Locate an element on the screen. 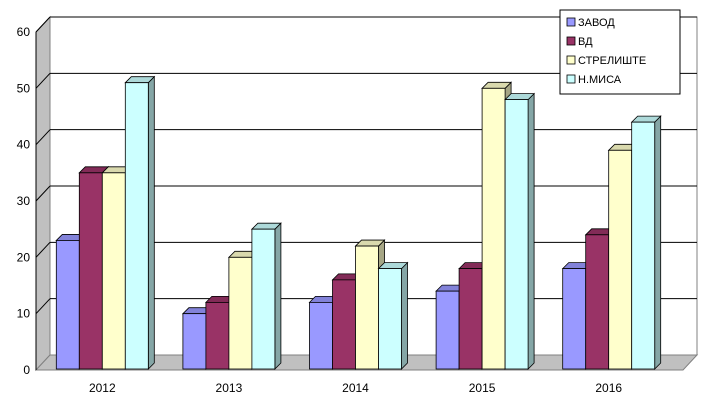 The image size is (712, 405). y-tick-label: 30 is located at coordinates (24, 201).